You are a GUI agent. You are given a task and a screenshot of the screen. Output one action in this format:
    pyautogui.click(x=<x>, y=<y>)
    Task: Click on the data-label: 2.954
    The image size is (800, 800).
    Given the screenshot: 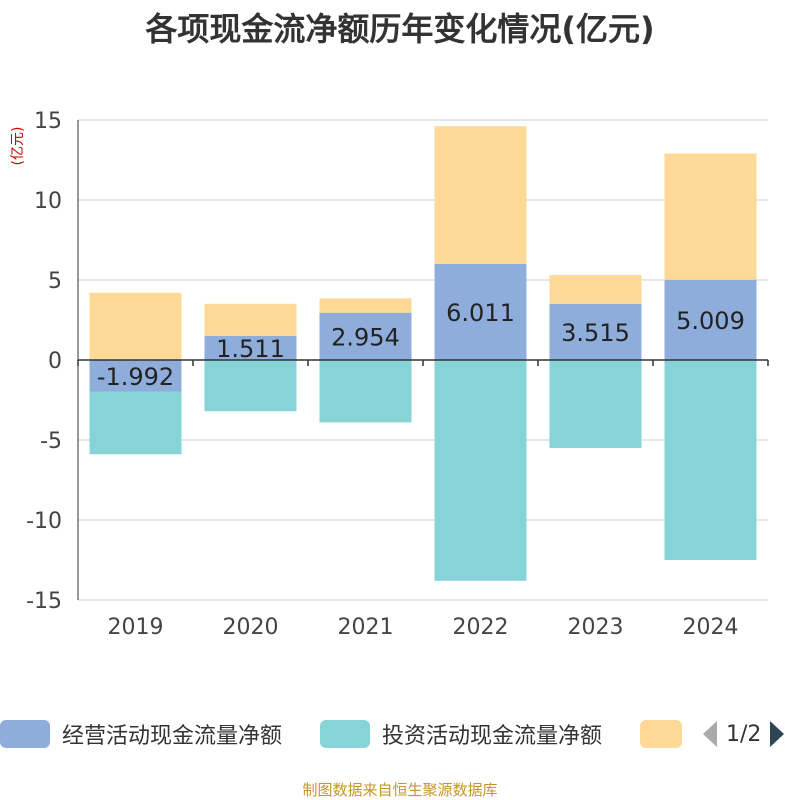 What is the action you would take?
    pyautogui.click(x=365, y=337)
    